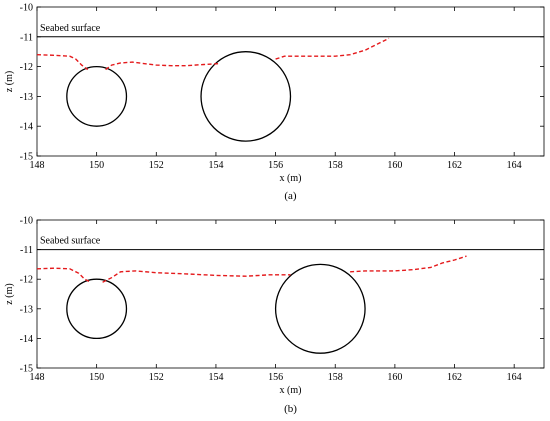  I want to click on panel-caption: (a), so click(290, 196).